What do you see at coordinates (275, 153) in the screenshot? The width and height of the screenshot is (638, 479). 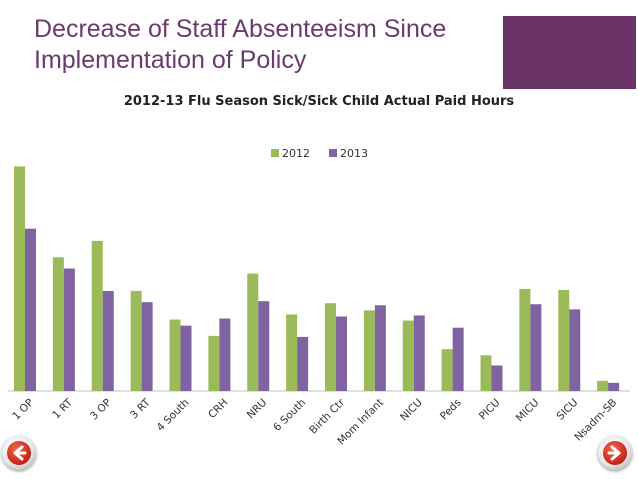 I see `legend-swatch-2012` at bounding box center [275, 153].